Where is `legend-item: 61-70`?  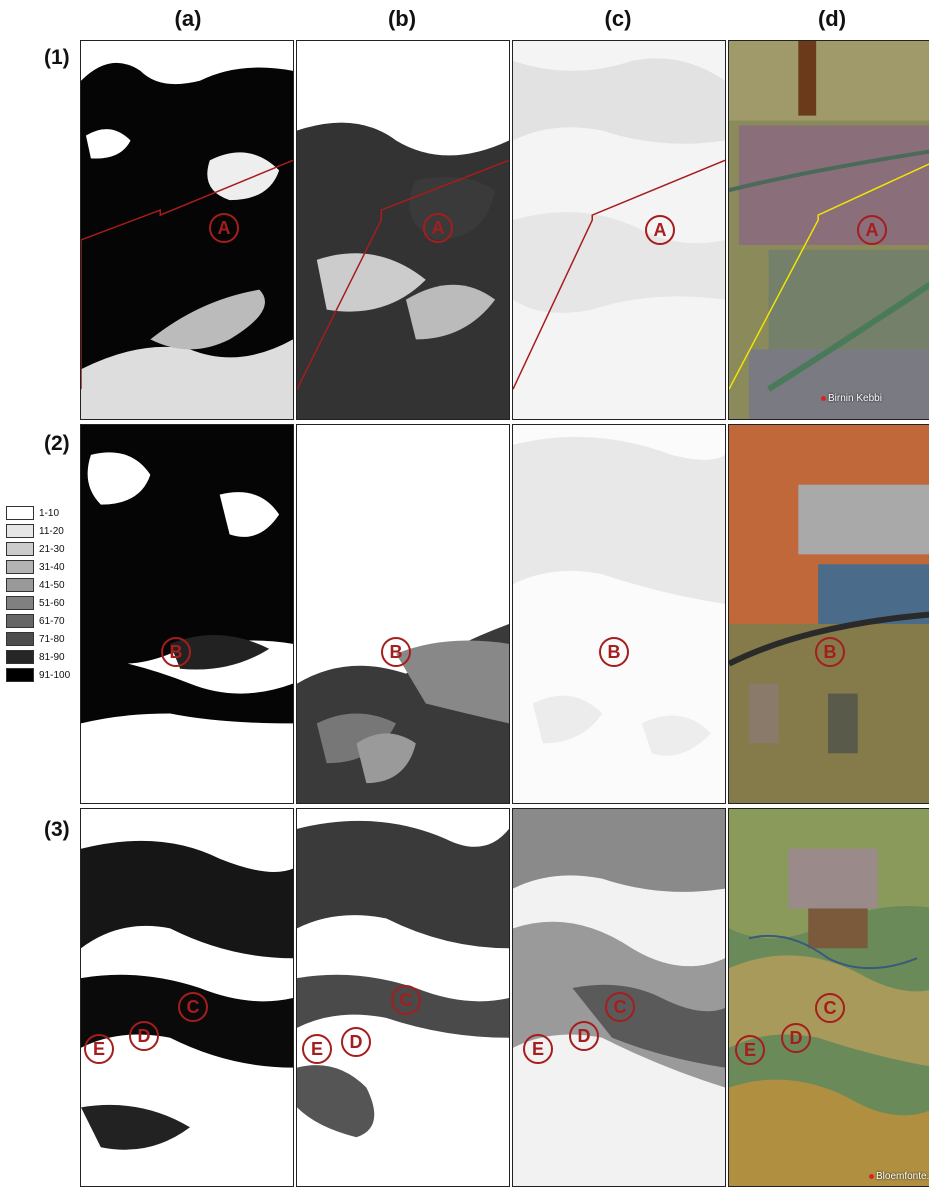
legend-item: 61-70 is located at coordinates (38, 621).